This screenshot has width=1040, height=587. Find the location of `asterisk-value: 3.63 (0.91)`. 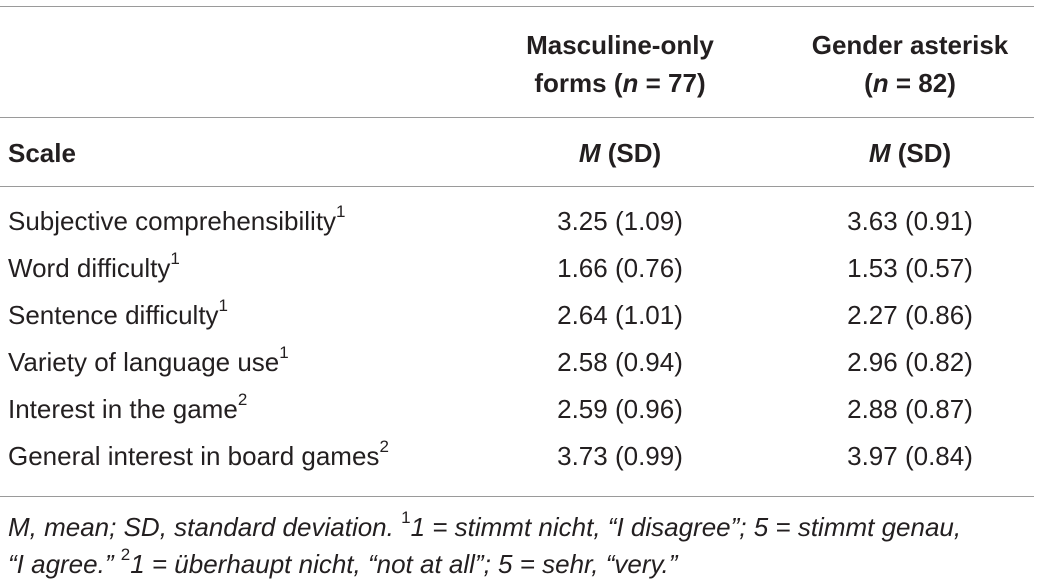

asterisk-value: 3.63 (0.91) is located at coordinates (910, 221).